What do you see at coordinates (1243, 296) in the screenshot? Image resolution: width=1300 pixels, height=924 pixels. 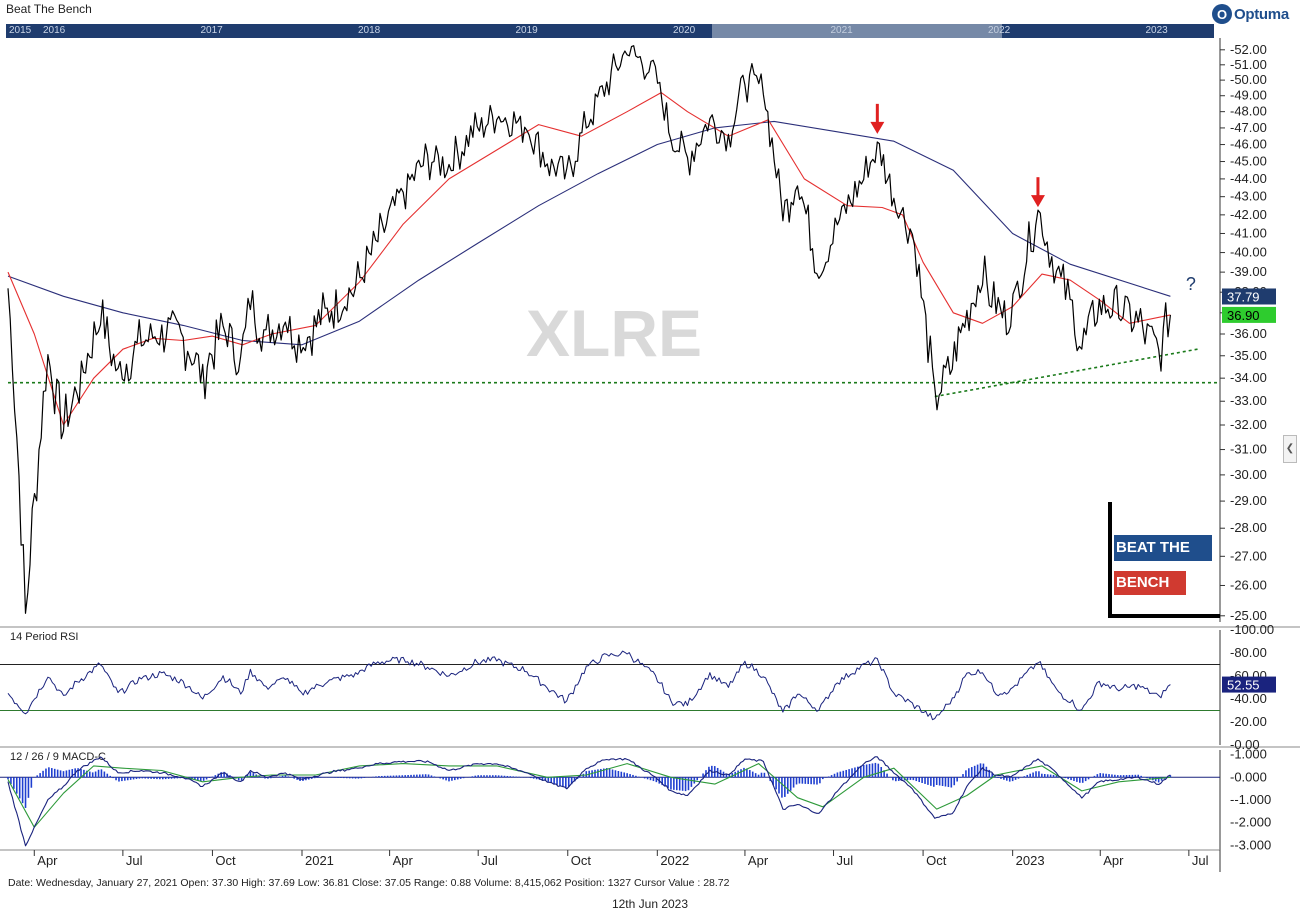 I see `sma200-value-badge: 37.79` at bounding box center [1243, 296].